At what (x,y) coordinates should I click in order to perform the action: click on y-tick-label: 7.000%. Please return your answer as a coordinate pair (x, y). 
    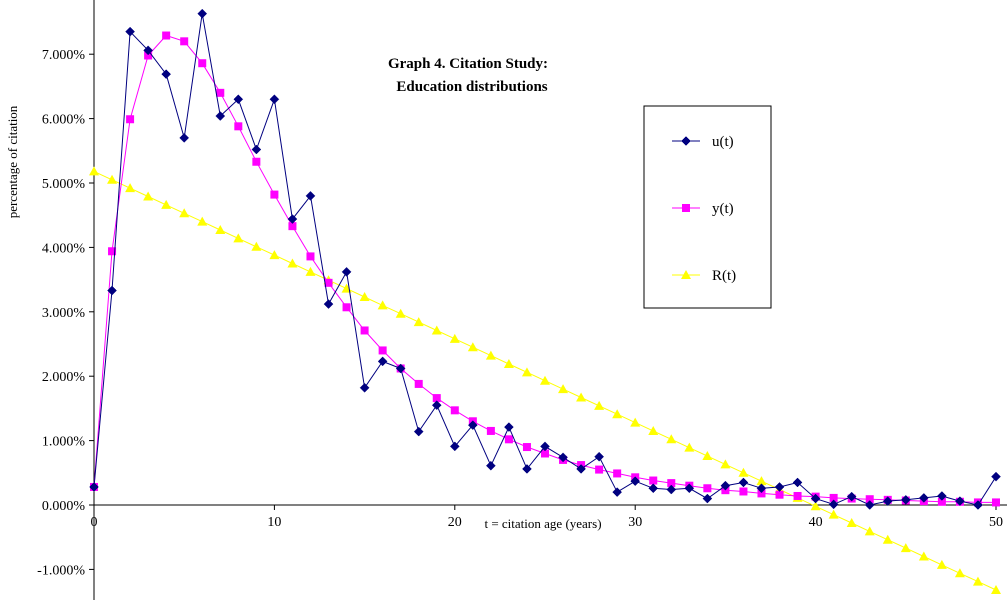
    Looking at the image, I should click on (64, 55).